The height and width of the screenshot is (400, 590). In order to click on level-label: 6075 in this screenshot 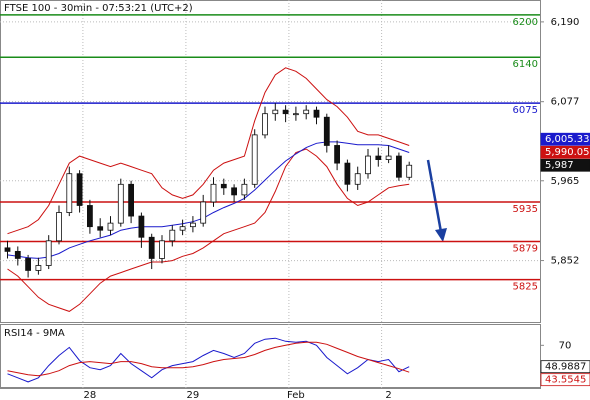, I will do `click(525, 110)`.